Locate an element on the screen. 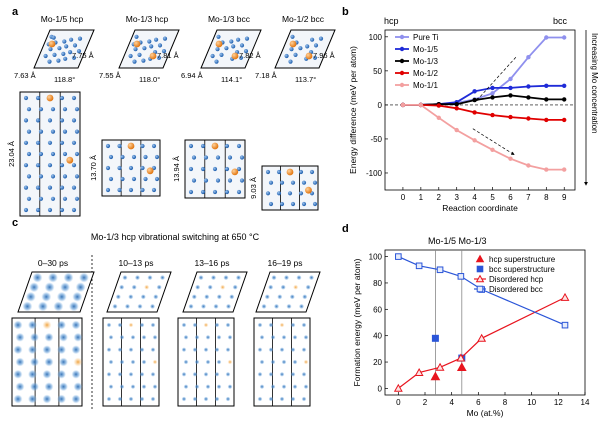  x-tick-label: 6 is located at coordinates (478, 402).